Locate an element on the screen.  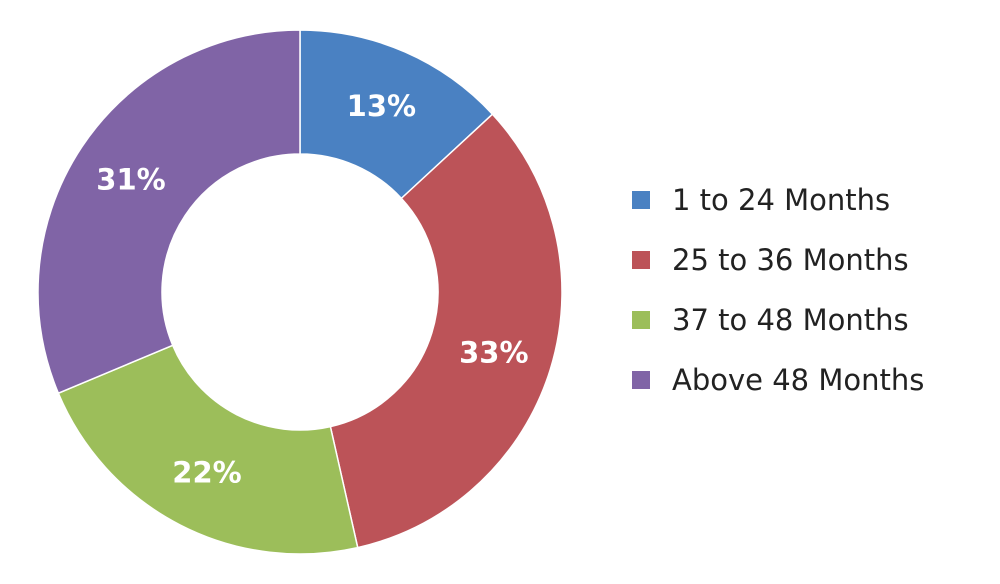
legend-item-1: 1 to 24 Months is located at coordinates (761, 200).